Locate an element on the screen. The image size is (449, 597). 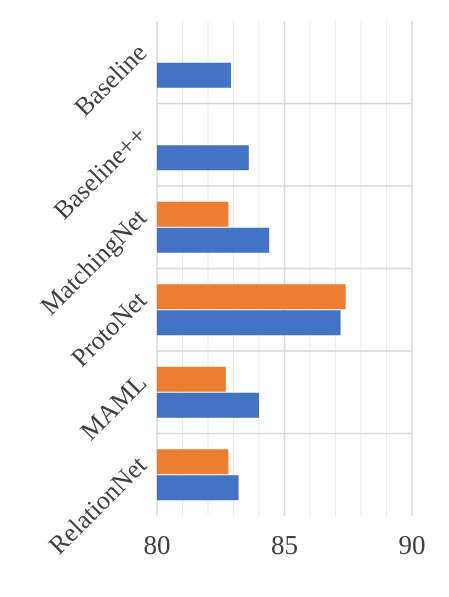
bar-blue-relationnet is located at coordinates (198, 488).